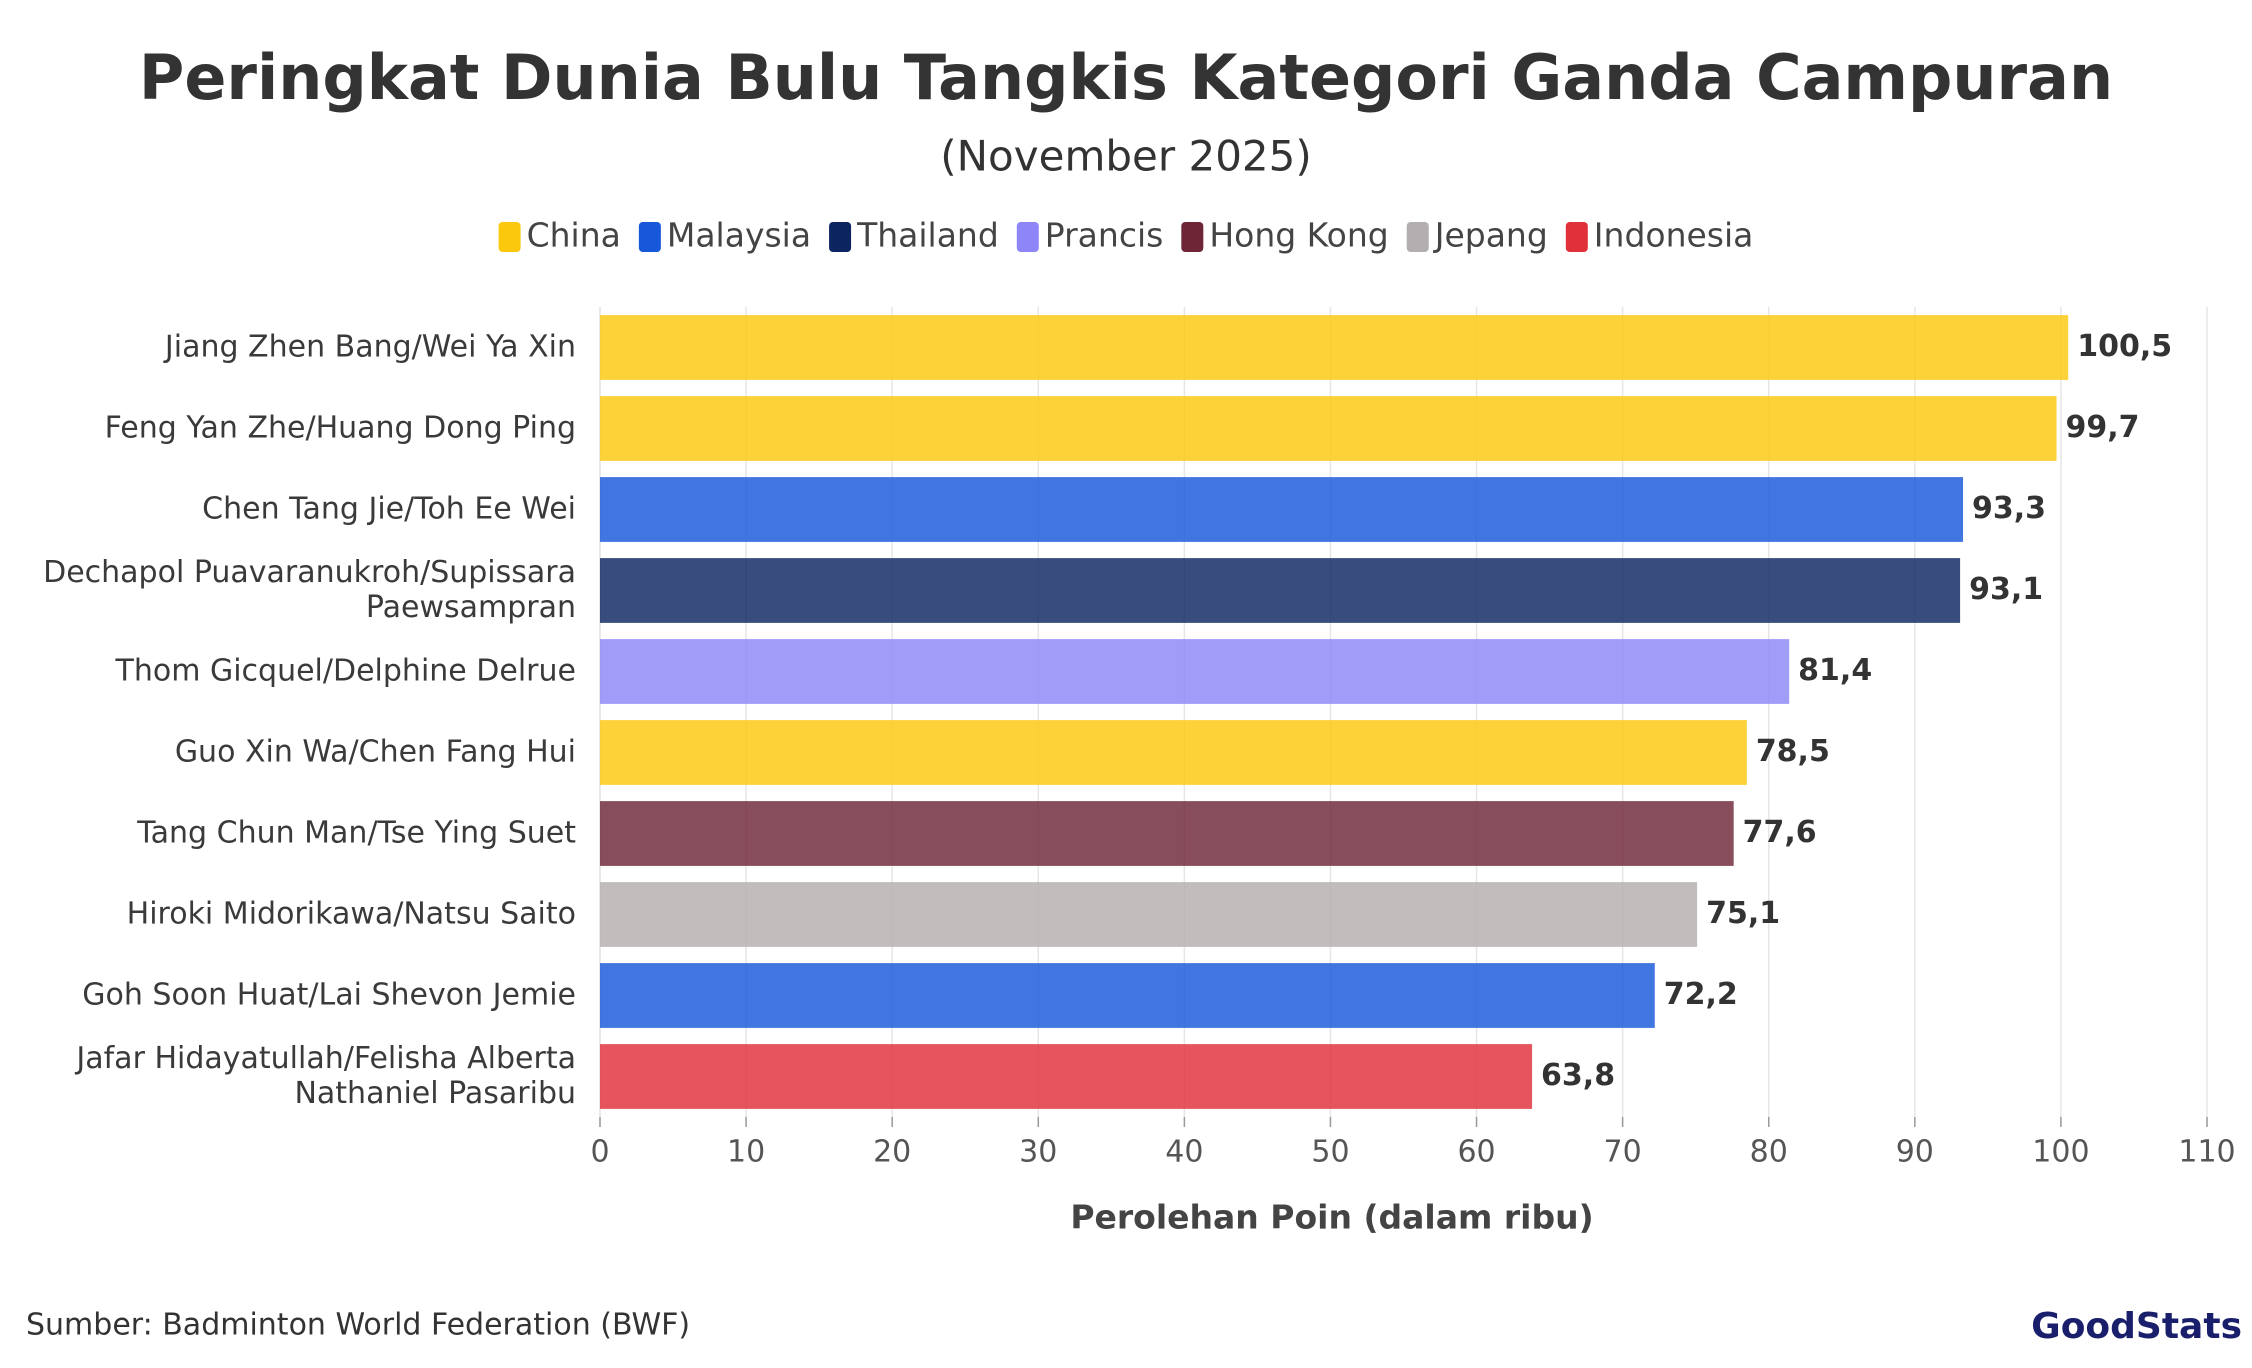 This screenshot has width=2252, height=1368. I want to click on logo: GoodStats, so click(2136, 1326).